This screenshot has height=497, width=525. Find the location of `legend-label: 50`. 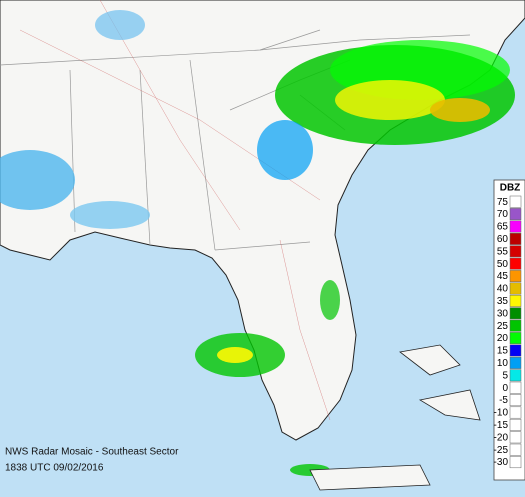

legend-label: 50 is located at coordinates (503, 264).